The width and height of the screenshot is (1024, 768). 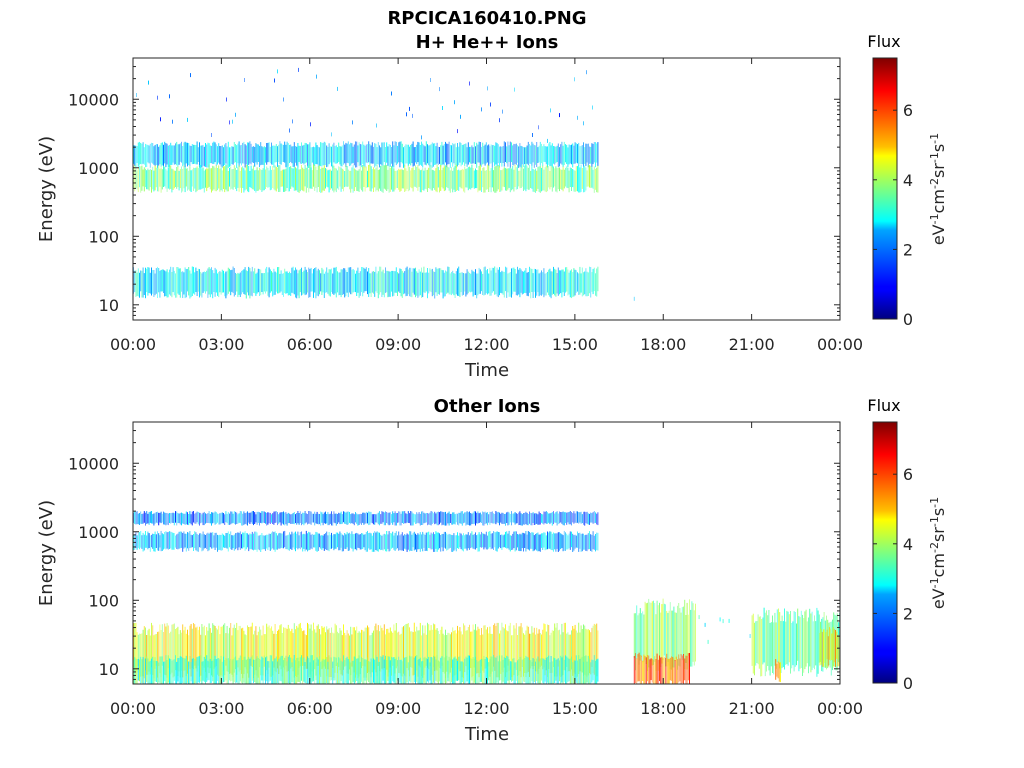 What do you see at coordinates (883, 405) in the screenshot?
I see `colorbar-title: Flux` at bounding box center [883, 405].